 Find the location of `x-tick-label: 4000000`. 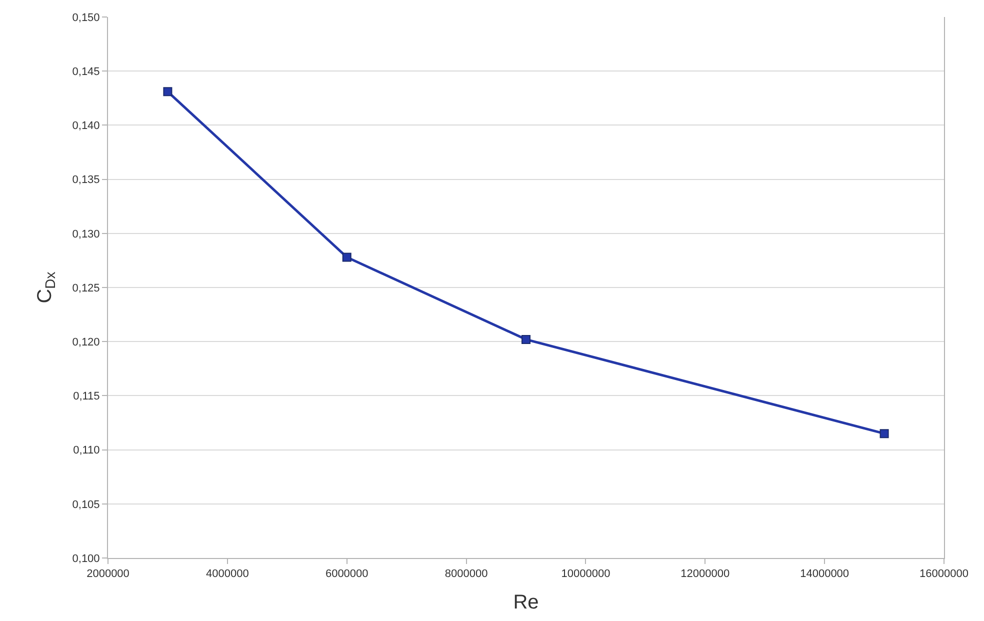

x-tick-label: 4000000 is located at coordinates (227, 574).